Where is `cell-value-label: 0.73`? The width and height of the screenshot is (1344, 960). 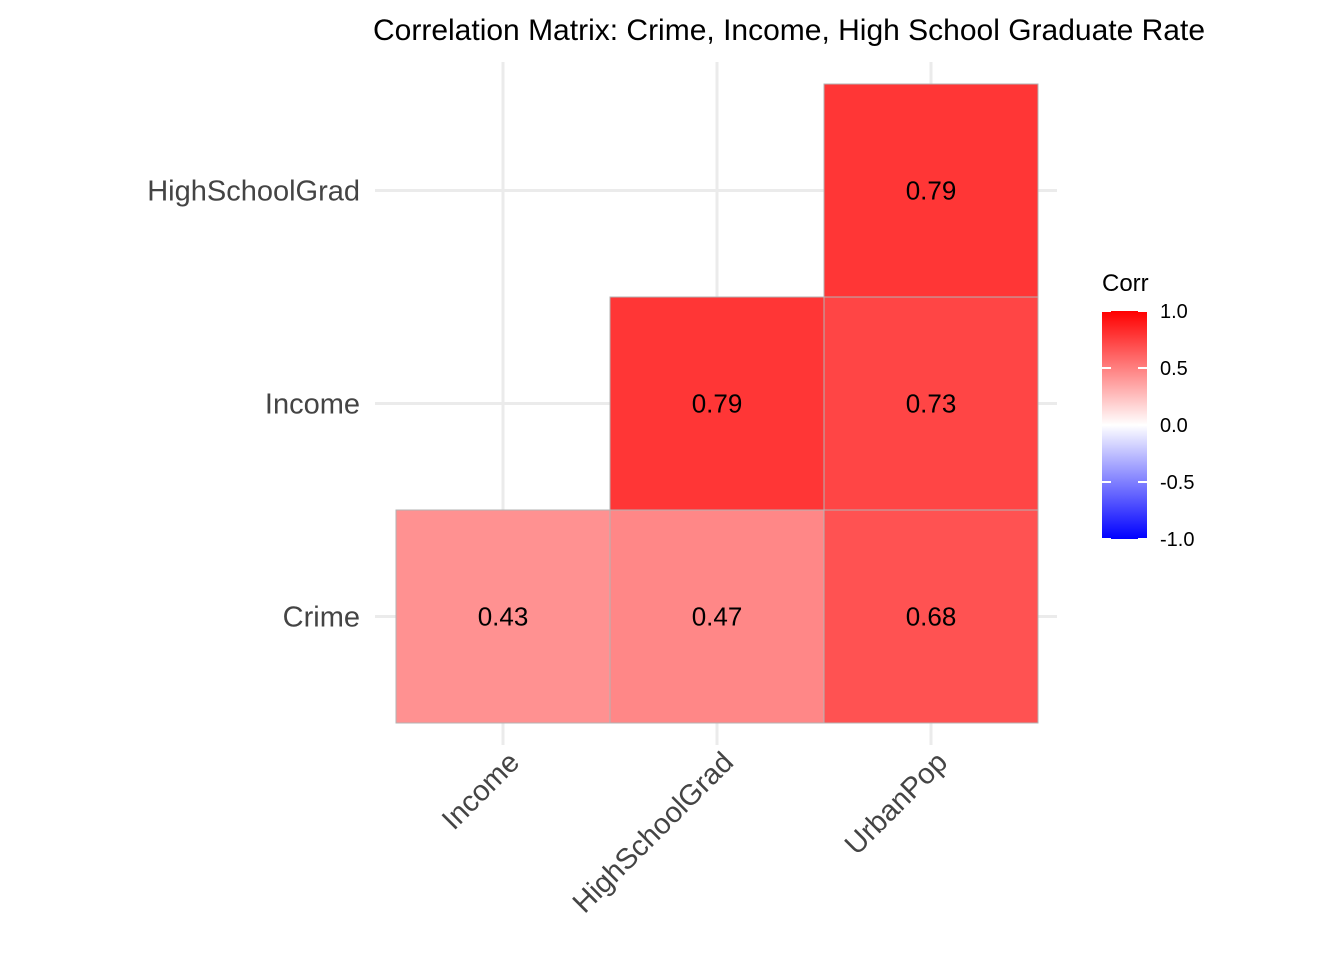 cell-value-label: 0.73 is located at coordinates (931, 404).